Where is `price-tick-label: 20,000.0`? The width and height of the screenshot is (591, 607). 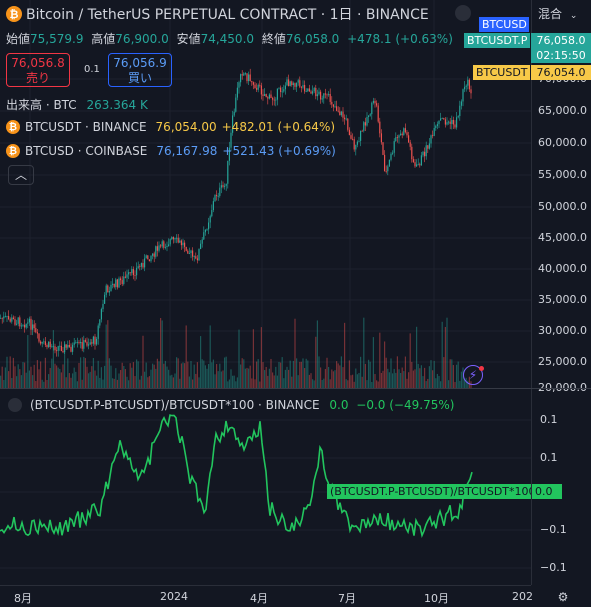
price-tick-label: 20,000.0 is located at coordinates (562, 387).